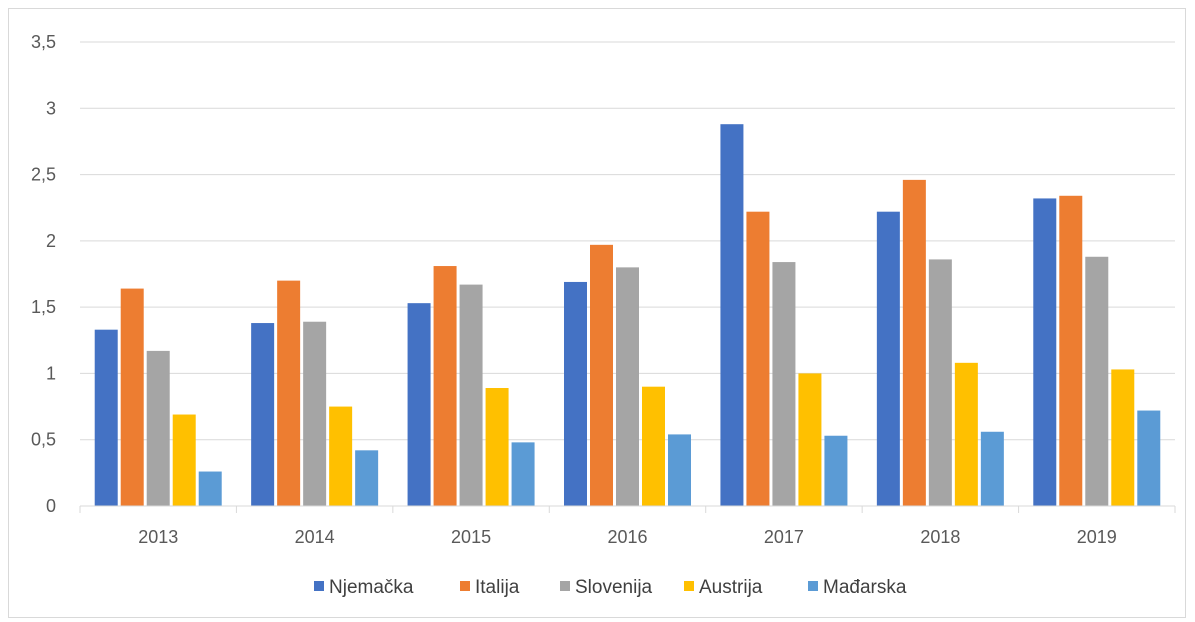  I want to click on x-tick-label: 2014, so click(315, 537).